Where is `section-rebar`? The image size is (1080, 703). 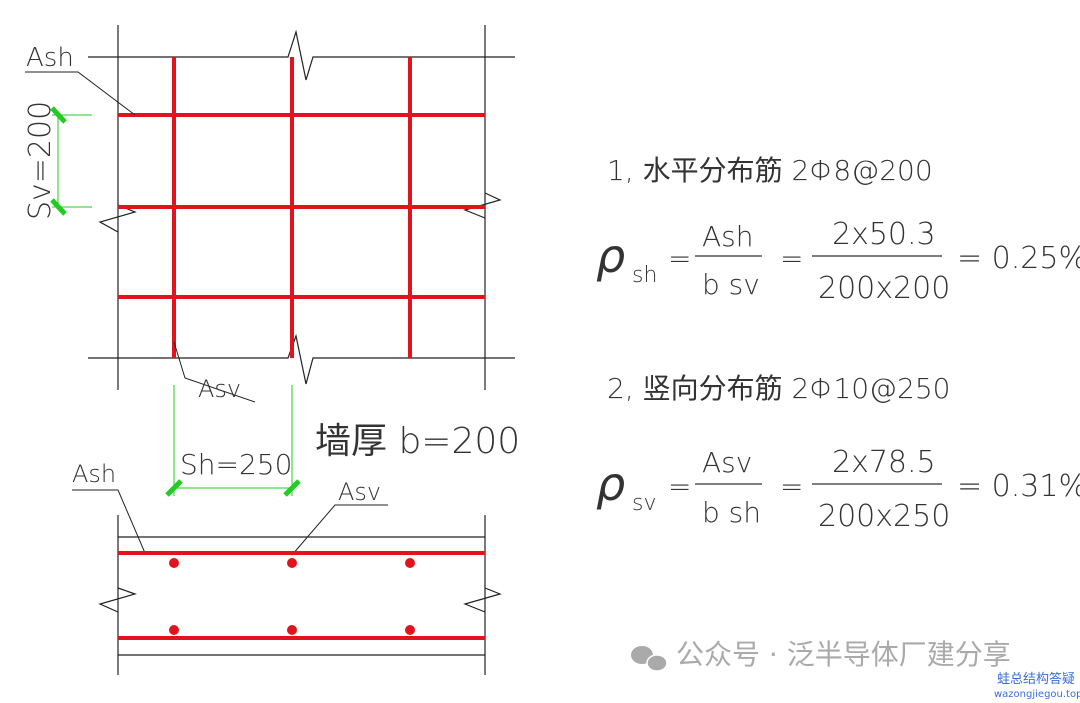
section-rebar is located at coordinates (301, 595).